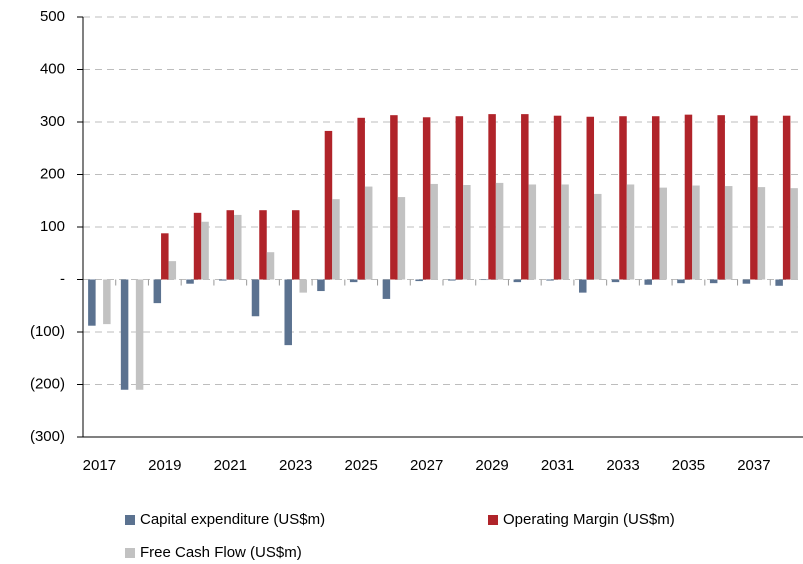 The image size is (803, 564). I want to click on x-tick-label: 2035, so click(688, 465).